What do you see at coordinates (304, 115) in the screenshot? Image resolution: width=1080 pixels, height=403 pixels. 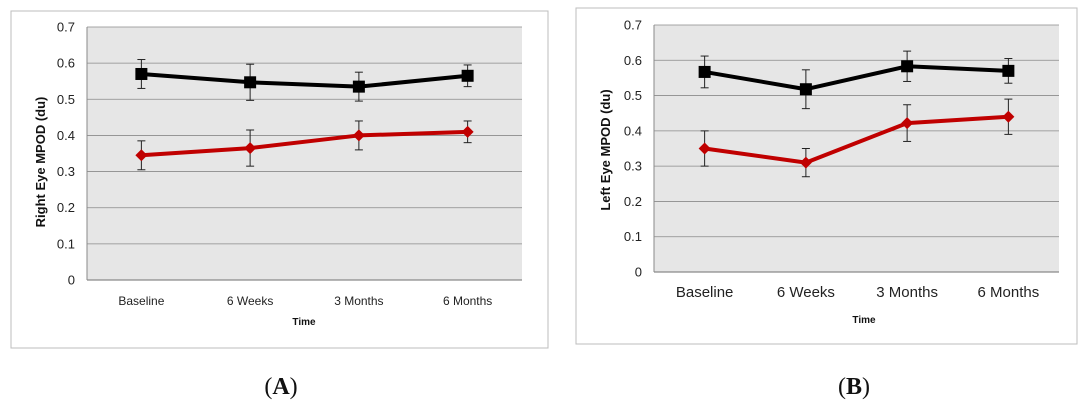 I see `chart-a-series` at bounding box center [304, 115].